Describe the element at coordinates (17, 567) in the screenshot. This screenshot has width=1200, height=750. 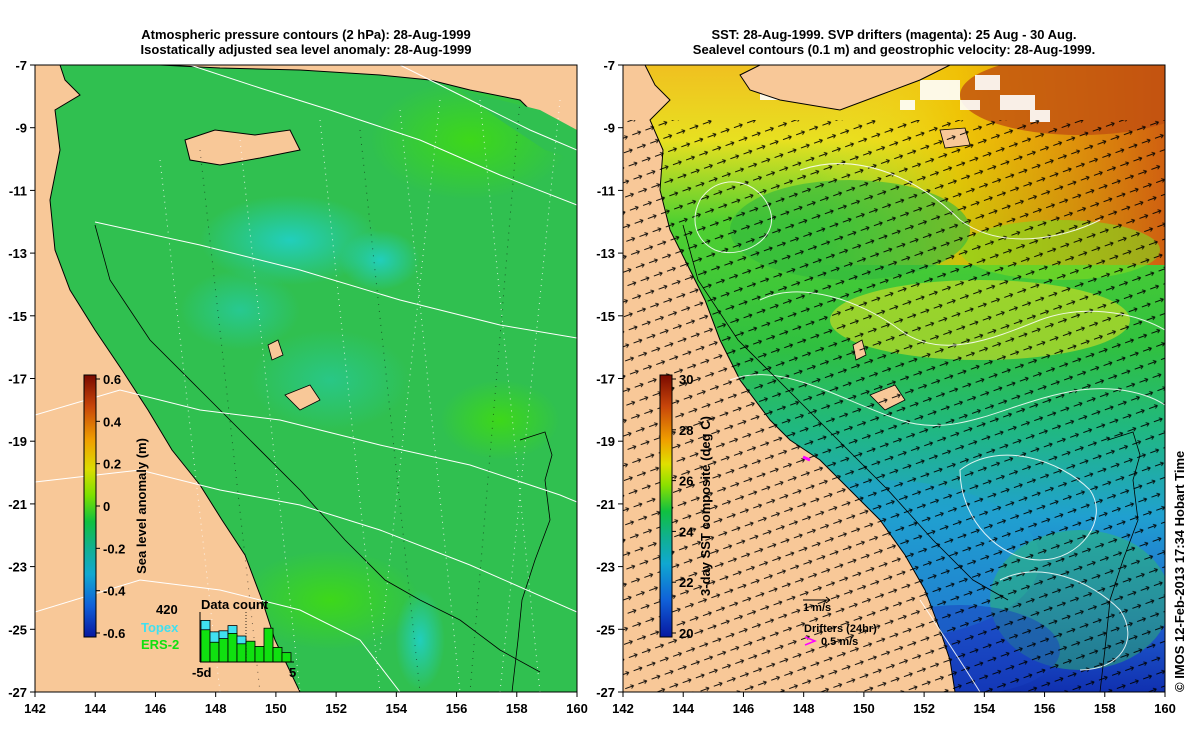
I see `left-ytick-label: -23` at that location.